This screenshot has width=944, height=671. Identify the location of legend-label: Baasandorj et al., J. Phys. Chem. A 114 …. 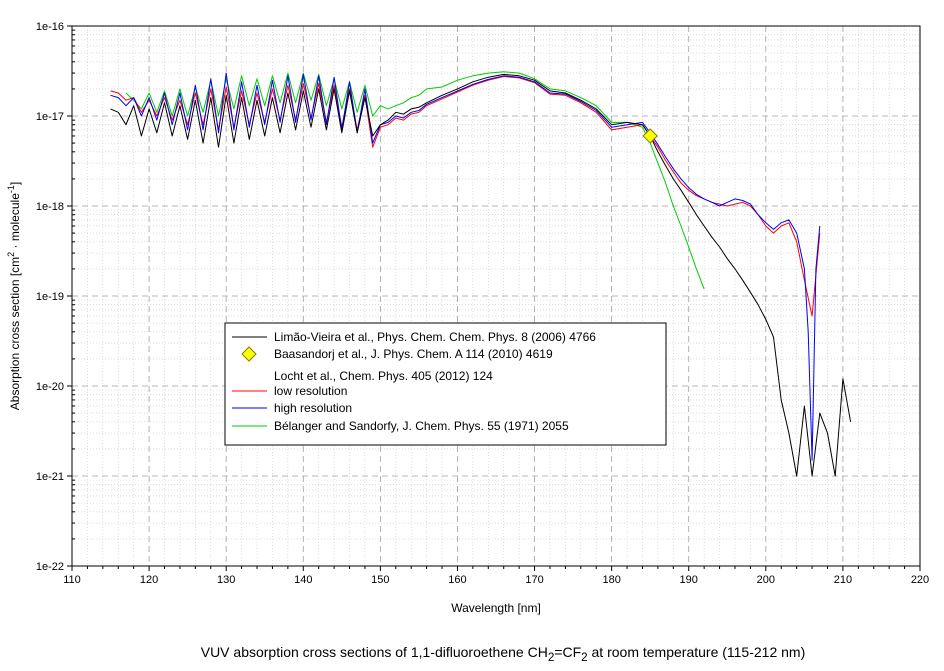
(413, 354).